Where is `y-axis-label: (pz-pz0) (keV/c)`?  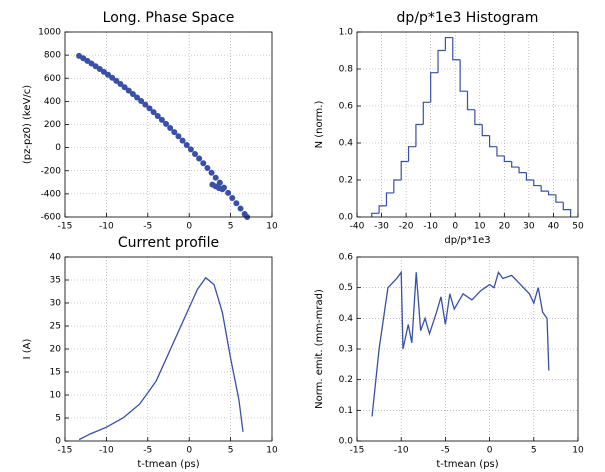 y-axis-label: (pz-pz0) (keV/c) is located at coordinates (27, 124).